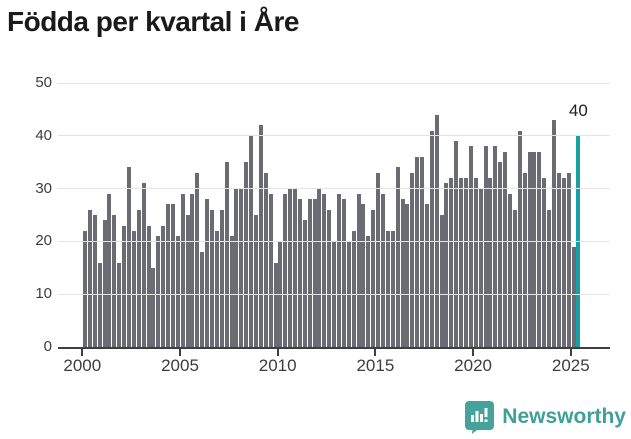 The width and height of the screenshot is (631, 439). What do you see at coordinates (82, 365) in the screenshot?
I see `x-axis-label-2000: 2000` at bounding box center [82, 365].